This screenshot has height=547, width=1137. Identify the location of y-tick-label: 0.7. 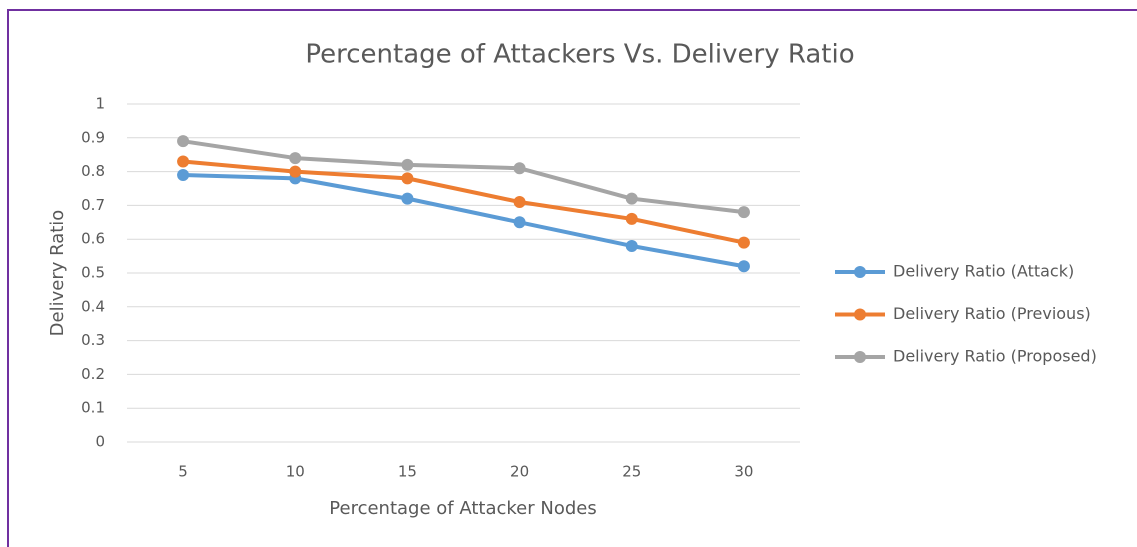
(93, 205).